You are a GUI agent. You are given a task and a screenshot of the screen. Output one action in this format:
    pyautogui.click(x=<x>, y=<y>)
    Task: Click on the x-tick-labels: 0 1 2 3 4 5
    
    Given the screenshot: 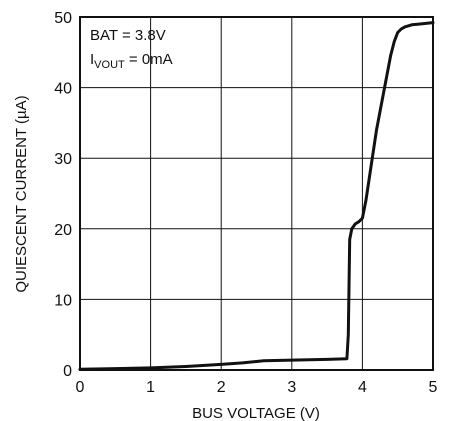 What is the action you would take?
    pyautogui.click(x=257, y=387)
    